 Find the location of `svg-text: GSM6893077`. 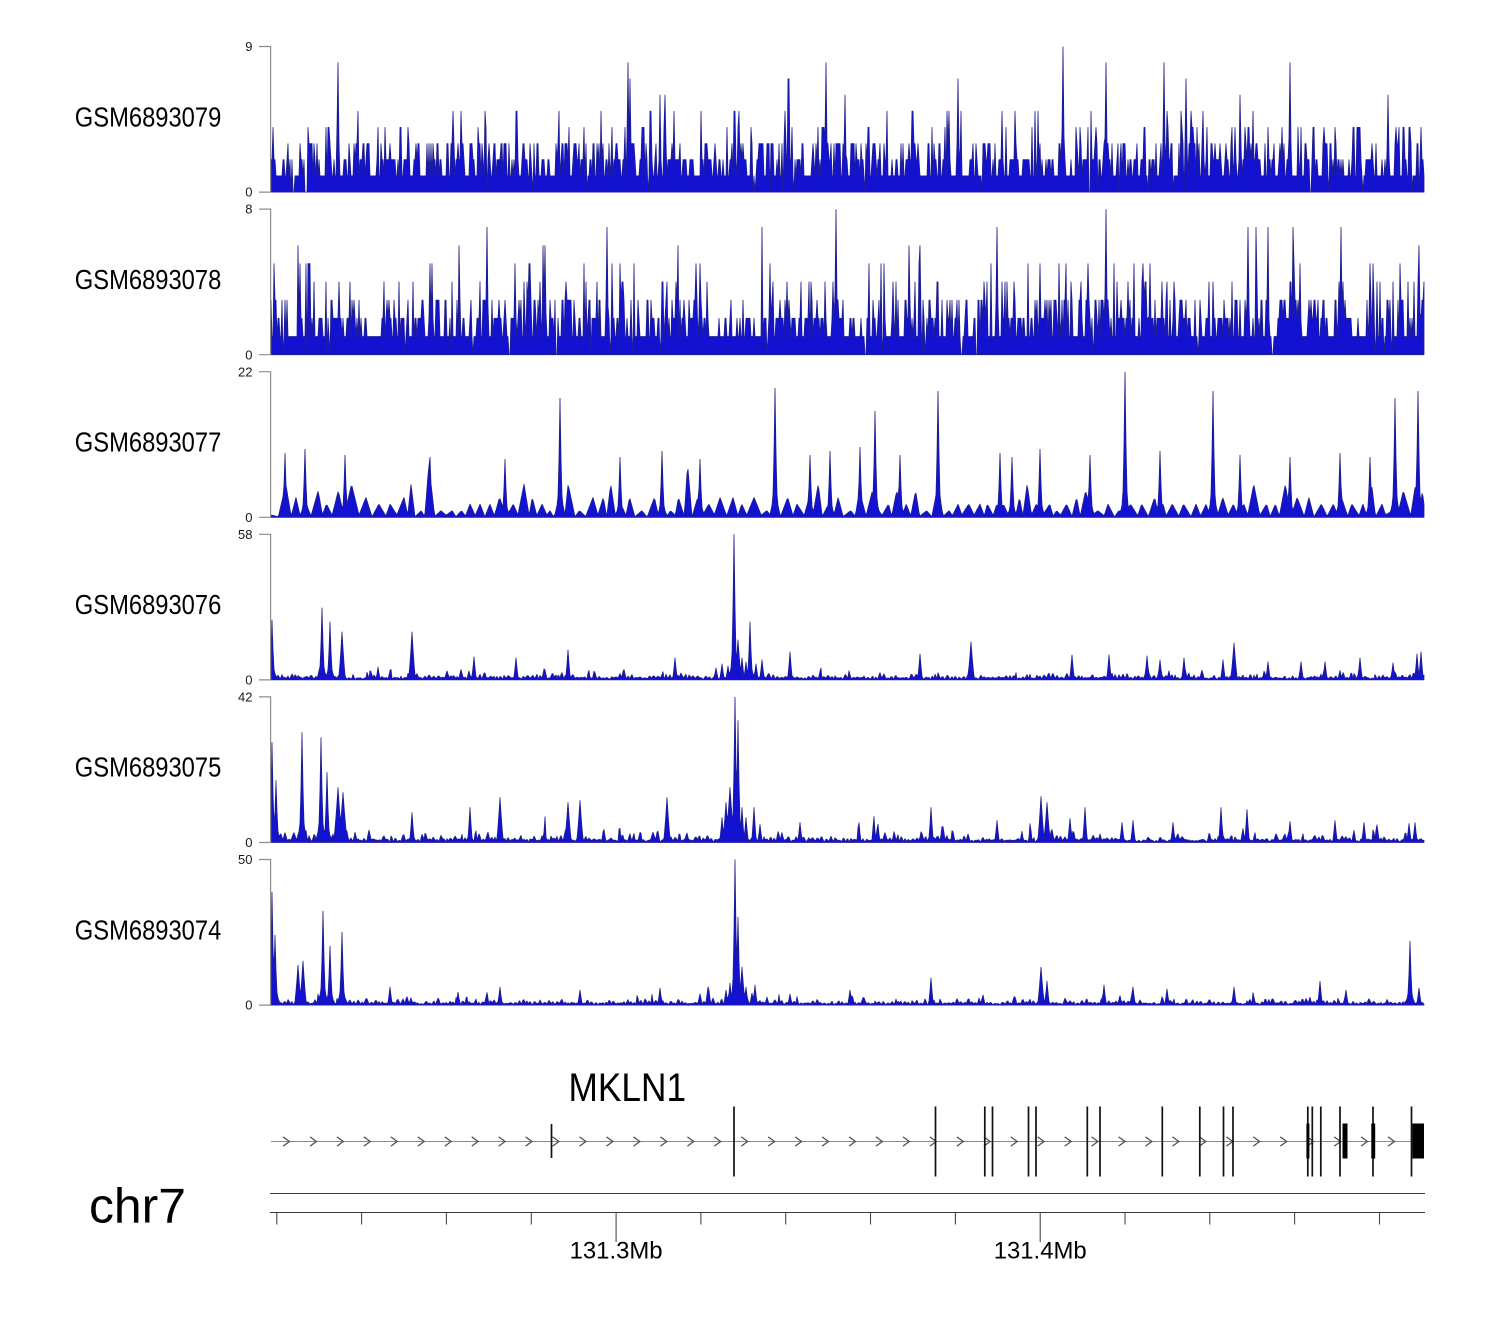

svg-text: GSM6893077 is located at coordinates (148, 442).